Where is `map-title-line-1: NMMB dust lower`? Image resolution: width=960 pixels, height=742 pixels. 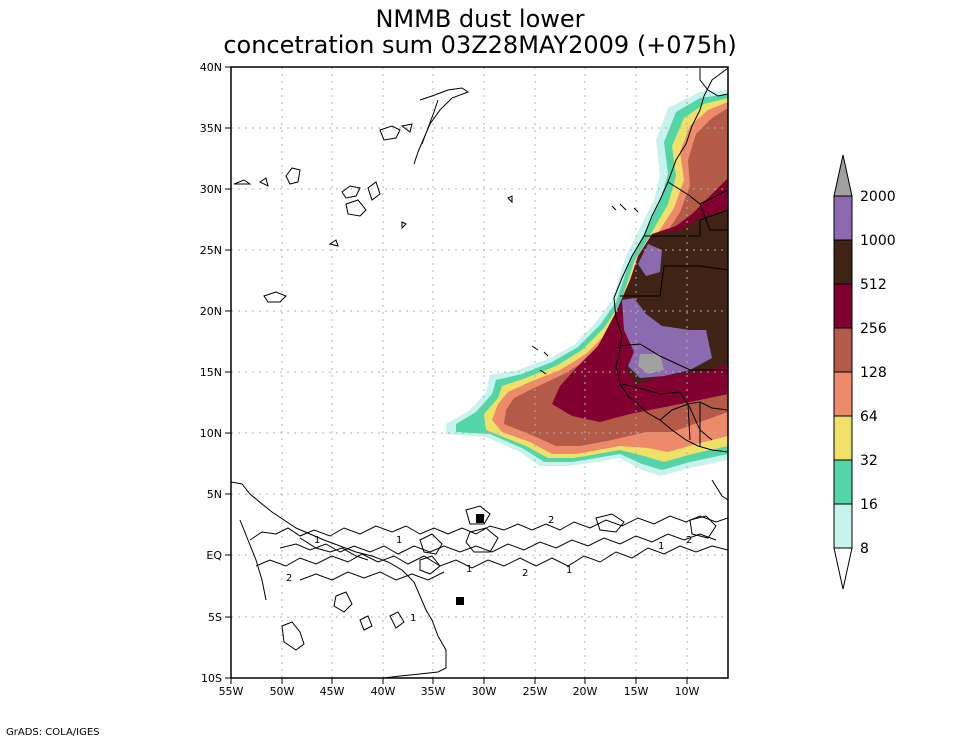
map-title-line-1: NMMB dust lower is located at coordinates (480, 19).